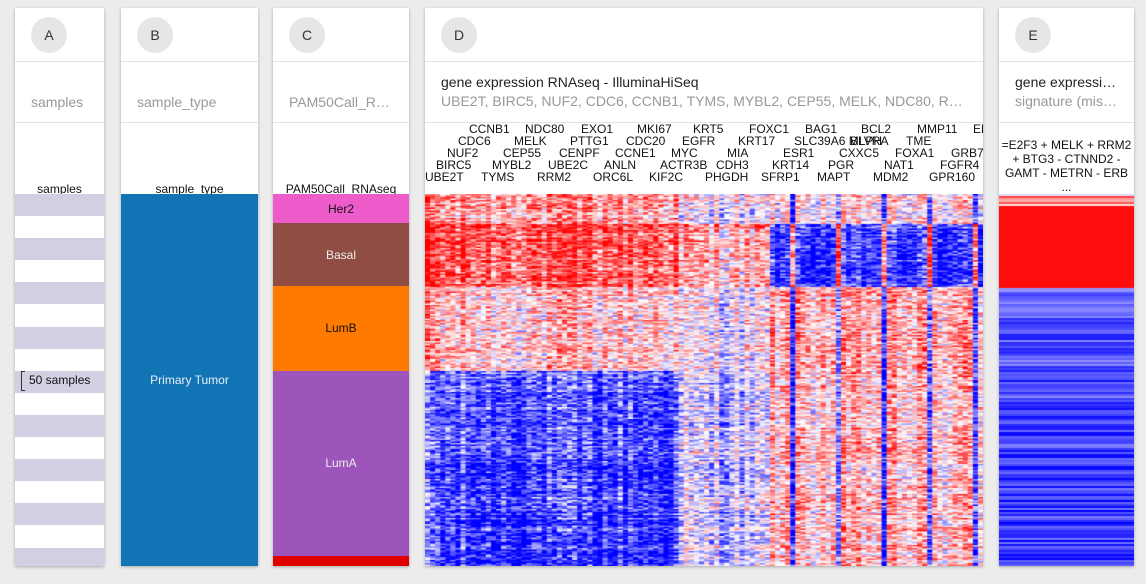 Image resolution: width=1146 pixels, height=584 pixels. What do you see at coordinates (589, 141) in the screenshot?
I see `gene-label: PTTG1` at bounding box center [589, 141].